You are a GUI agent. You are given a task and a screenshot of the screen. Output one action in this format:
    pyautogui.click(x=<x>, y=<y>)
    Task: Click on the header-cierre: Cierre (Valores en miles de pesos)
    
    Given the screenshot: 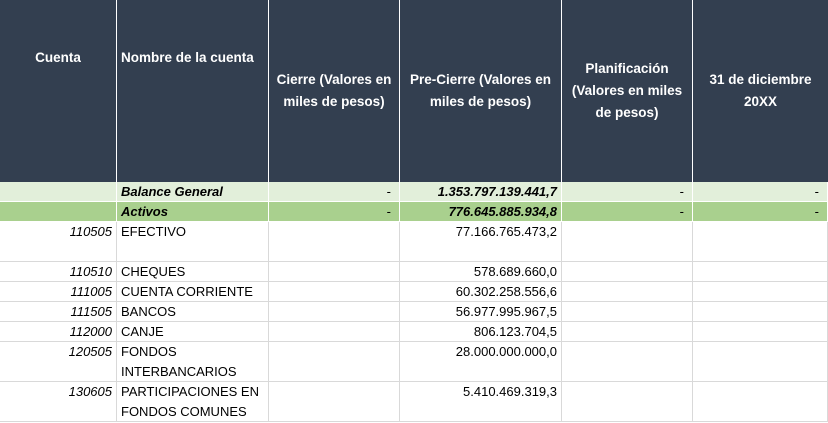 What is the action you would take?
    pyautogui.click(x=334, y=91)
    